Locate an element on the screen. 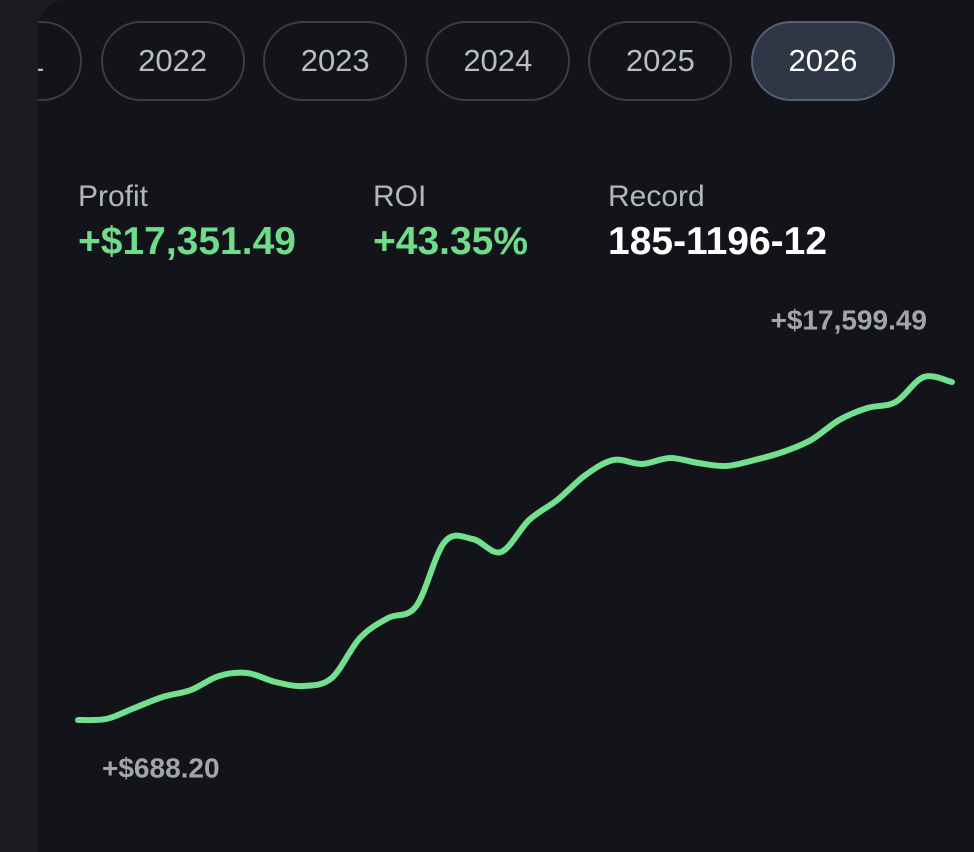 The width and height of the screenshot is (974, 852). stat: ROI +43.35% is located at coordinates (450, 223).